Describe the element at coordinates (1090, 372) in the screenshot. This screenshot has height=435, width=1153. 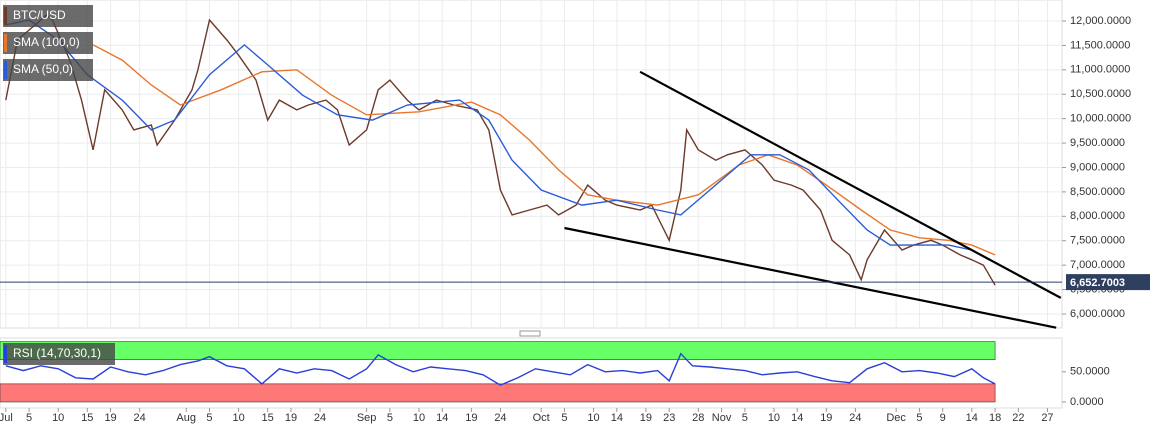
I see `y-tick-label: 50.0000` at that location.